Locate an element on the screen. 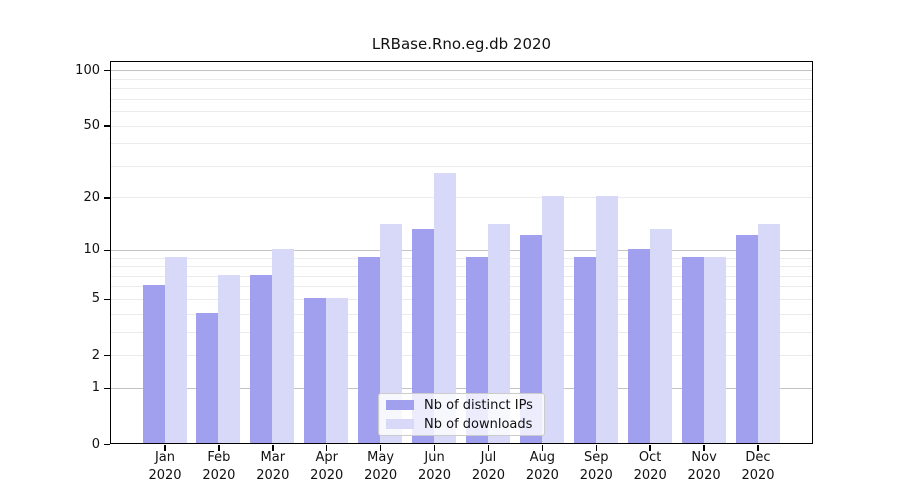 The height and width of the screenshot is (500, 900). x-tick-label-feb: Feb 2020 is located at coordinates (219, 466).